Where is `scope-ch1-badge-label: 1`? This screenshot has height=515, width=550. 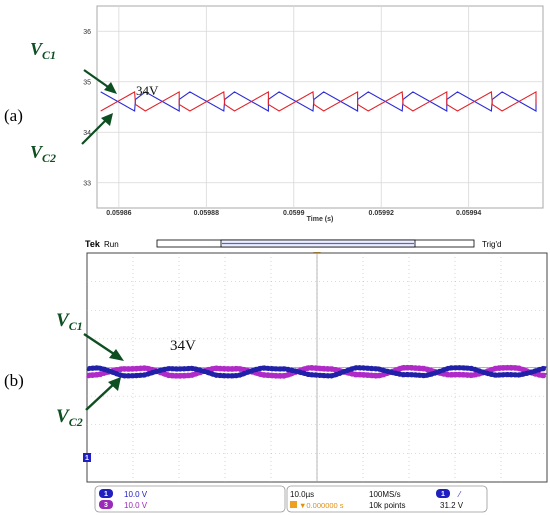
scope-ch1-badge-label: 1 is located at coordinates (106, 494).